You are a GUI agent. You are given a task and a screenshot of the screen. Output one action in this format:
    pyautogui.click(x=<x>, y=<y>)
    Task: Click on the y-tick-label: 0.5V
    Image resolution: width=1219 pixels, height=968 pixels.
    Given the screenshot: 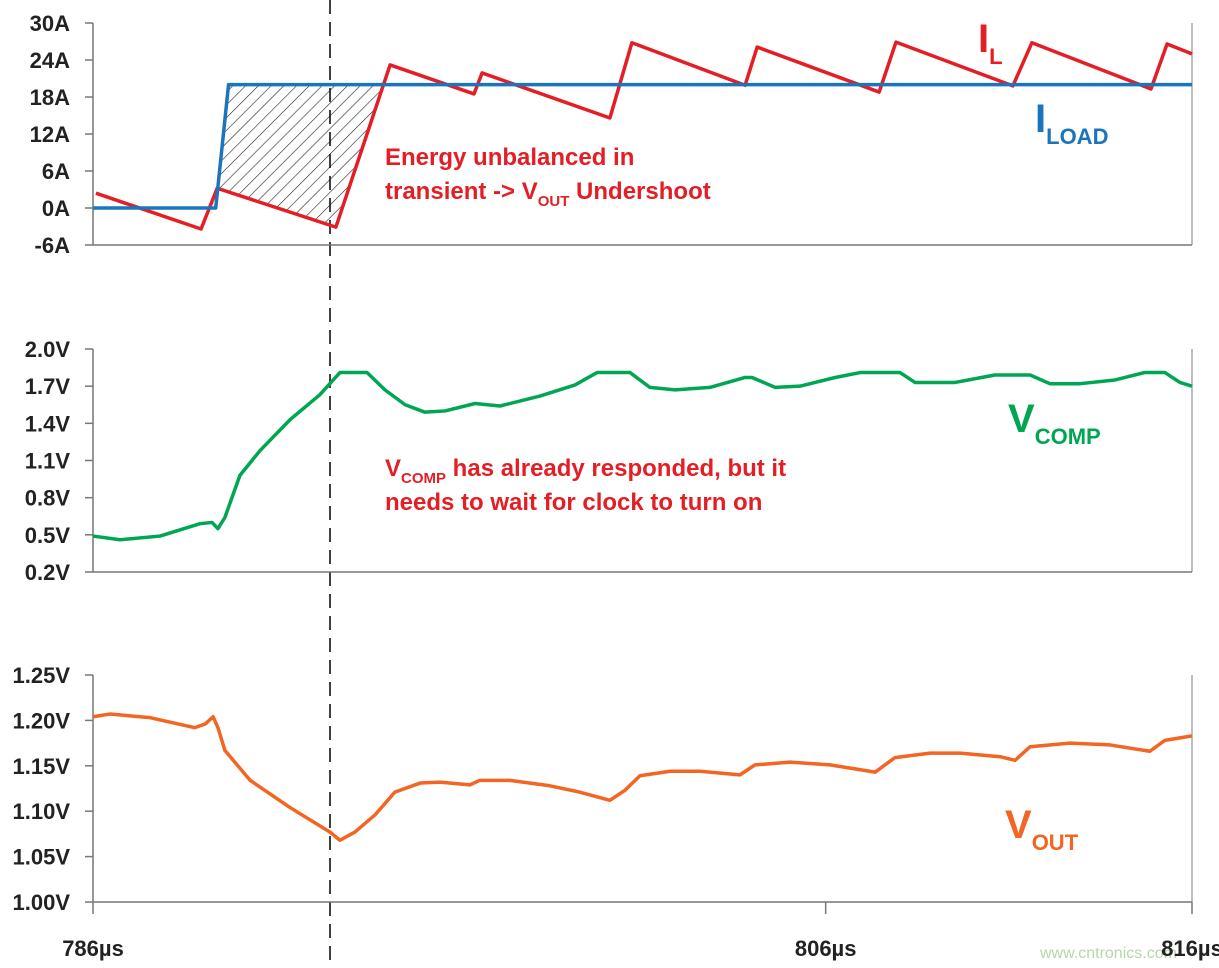 What is the action you would take?
    pyautogui.click(x=48, y=535)
    